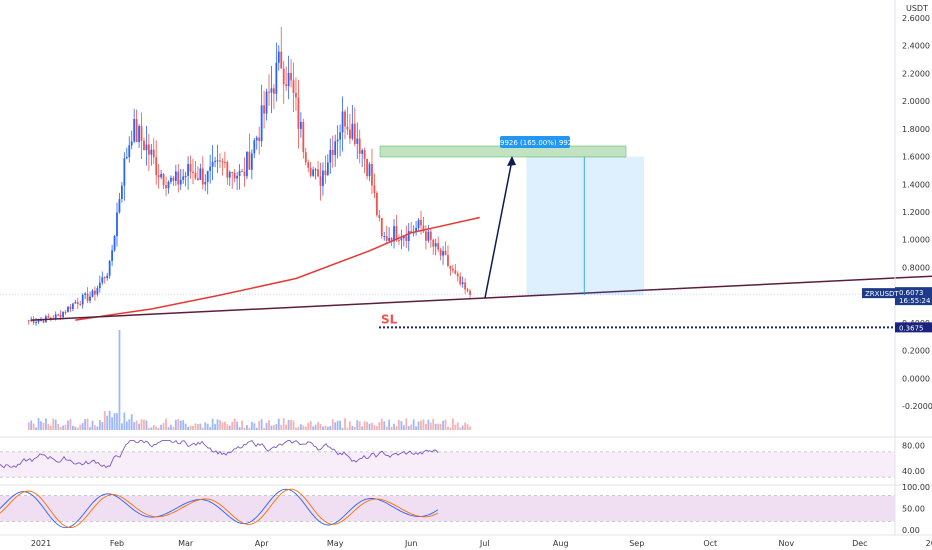 Image resolution: width=932 pixels, height=550 pixels. I want to click on stop-loss-tag: 0.3675, so click(911, 328).